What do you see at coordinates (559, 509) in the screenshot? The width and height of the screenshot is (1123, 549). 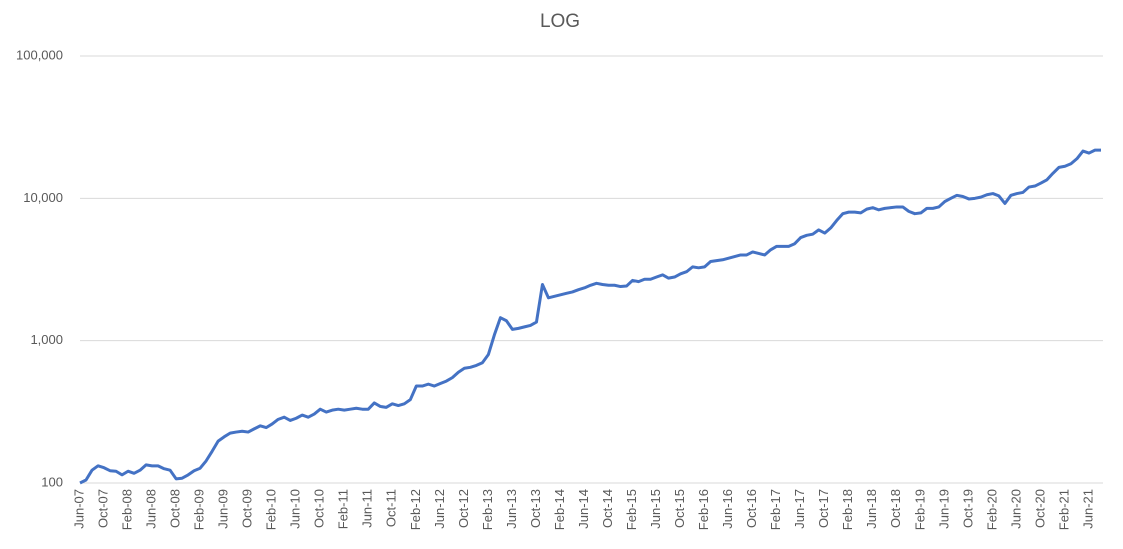 I see `x-tick-label: Feb-14` at bounding box center [559, 509].